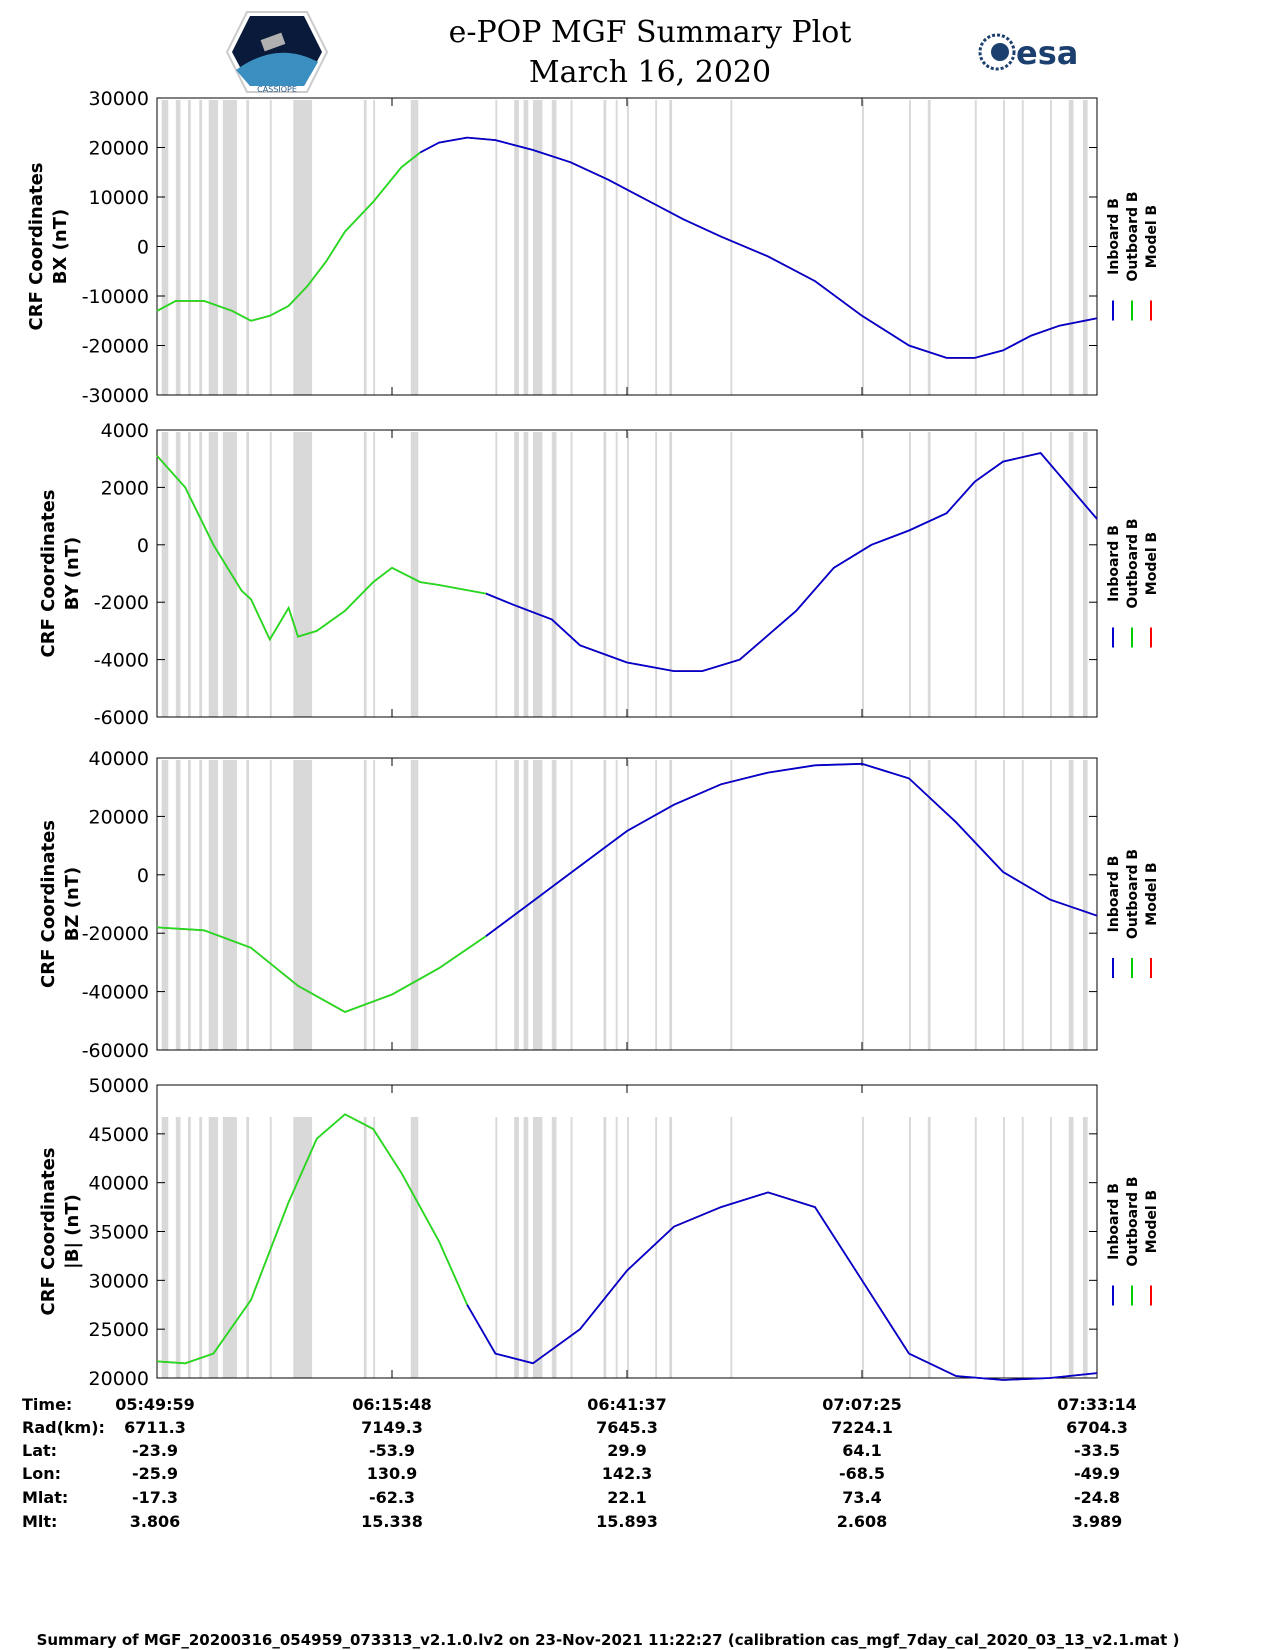 This screenshot has width=1275, height=1650. What do you see at coordinates (392, 1450) in the screenshot?
I see `table-cell: -53.9` at bounding box center [392, 1450].